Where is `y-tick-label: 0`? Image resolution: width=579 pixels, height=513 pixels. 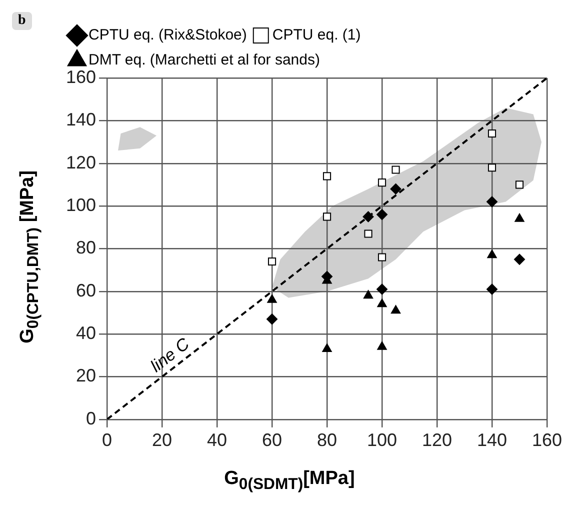 y-tick-label: 0 is located at coordinates (91, 418).